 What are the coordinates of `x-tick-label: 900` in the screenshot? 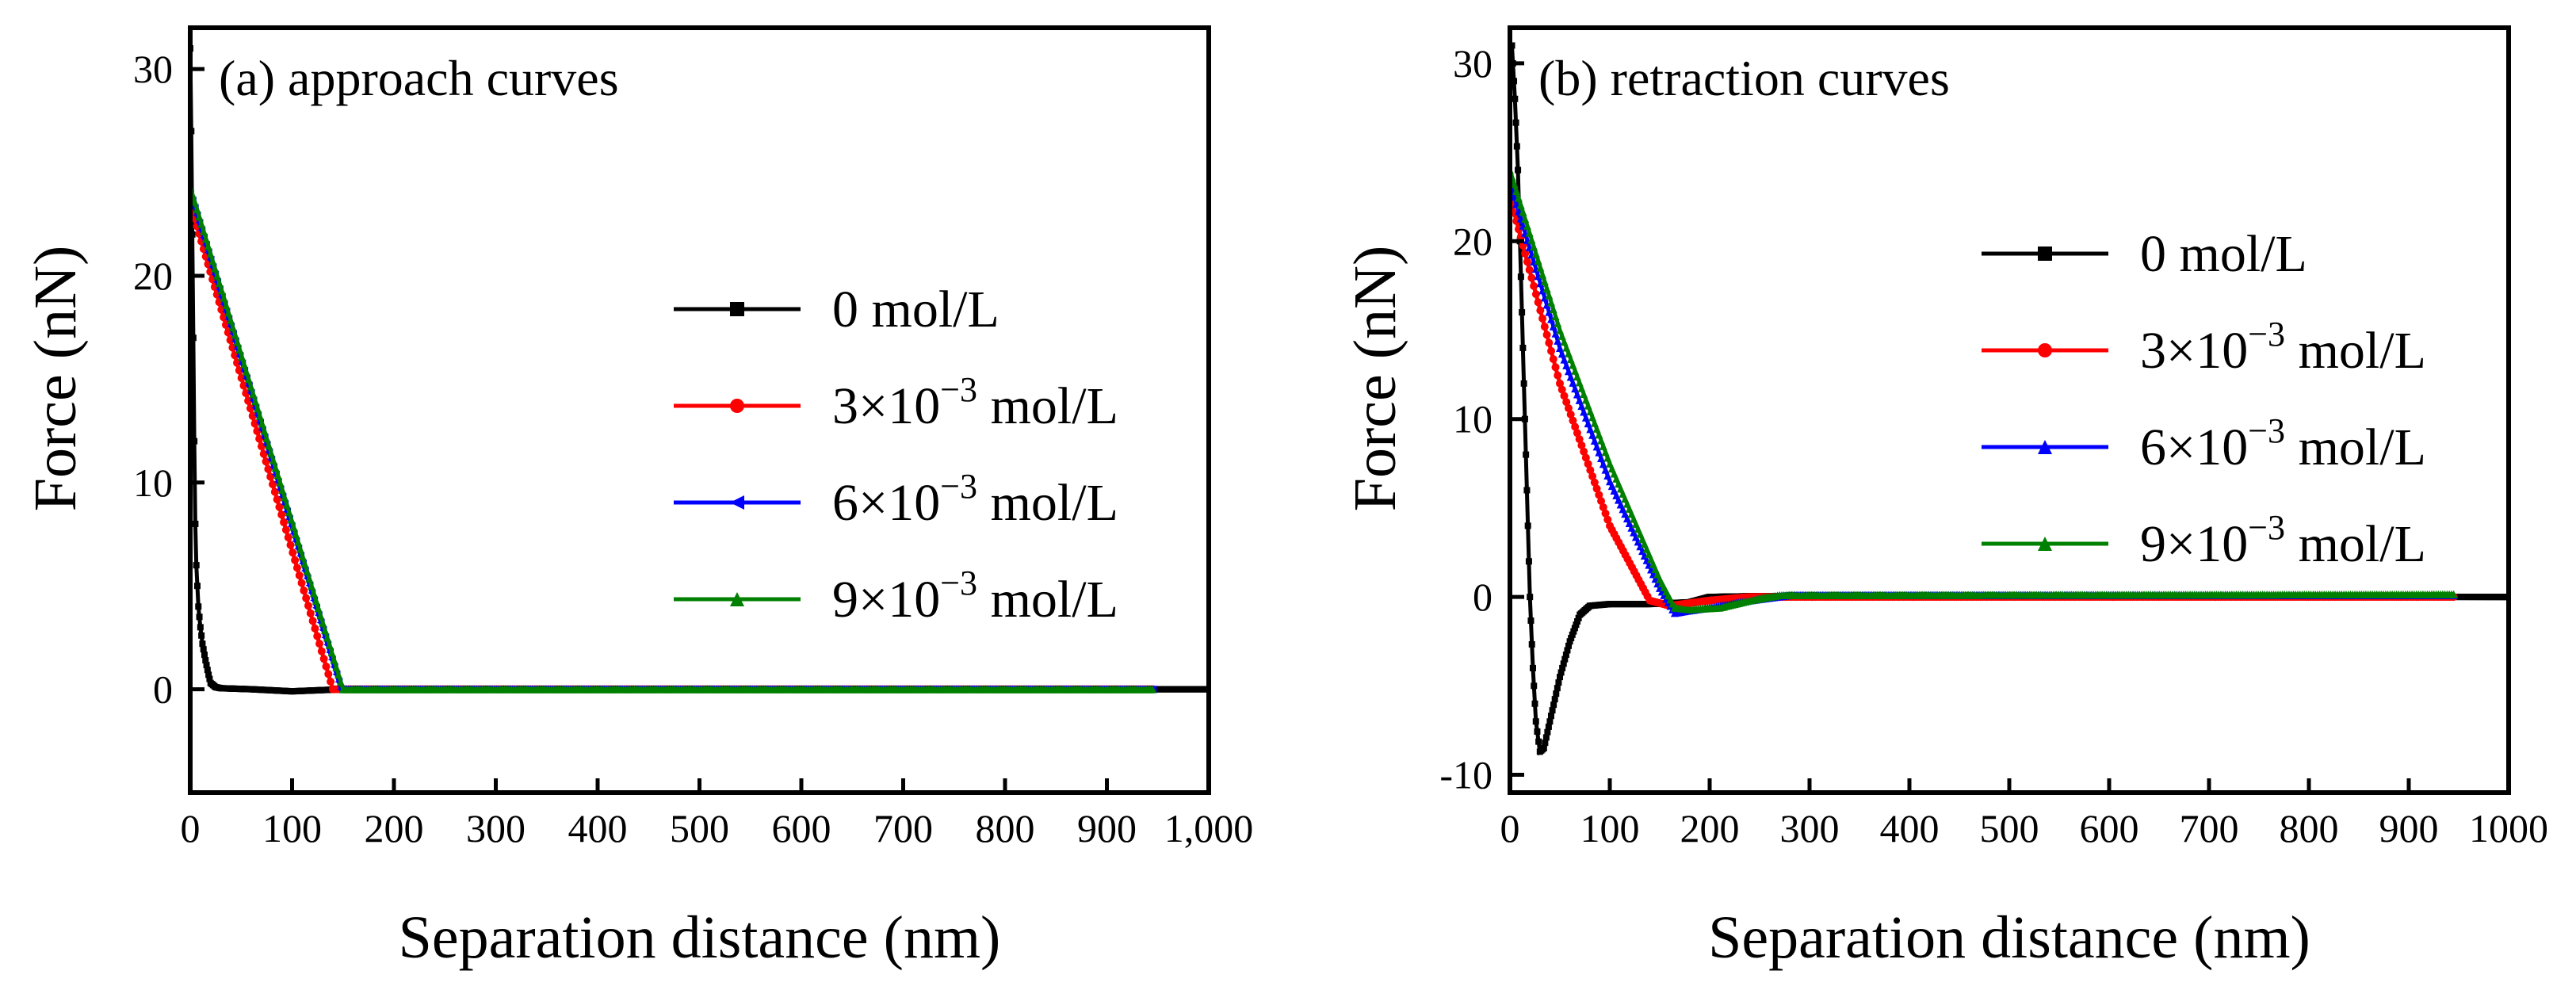 It's located at (1107, 828).